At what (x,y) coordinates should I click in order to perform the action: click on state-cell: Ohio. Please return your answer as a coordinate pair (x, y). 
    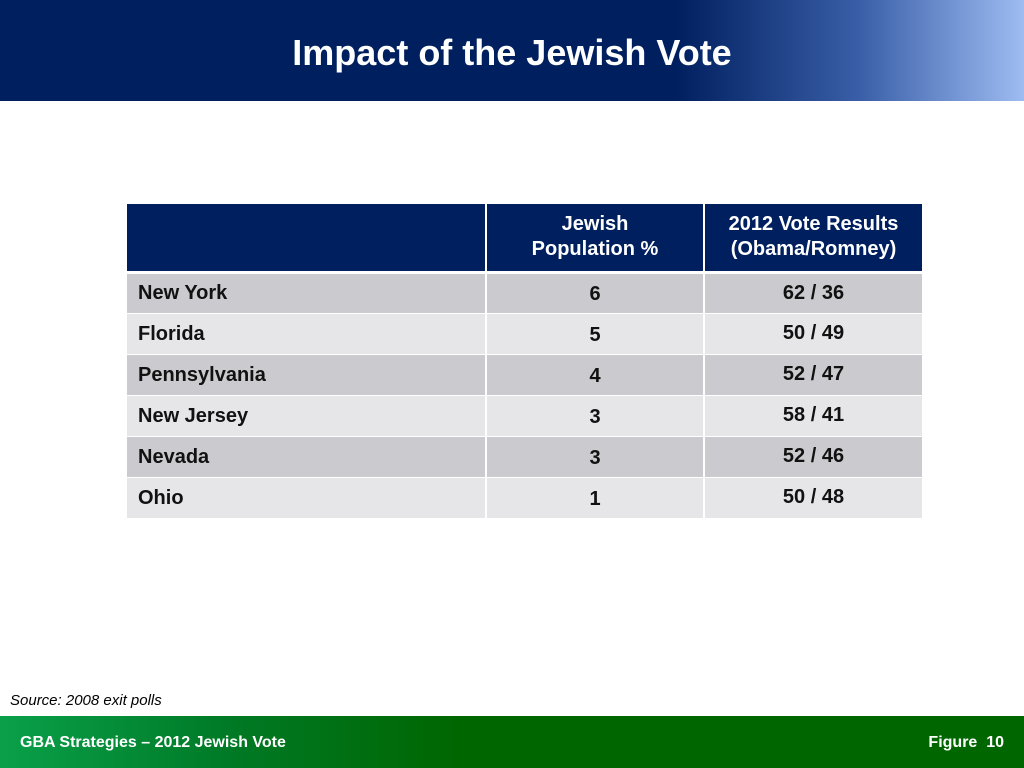
    Looking at the image, I should click on (307, 498).